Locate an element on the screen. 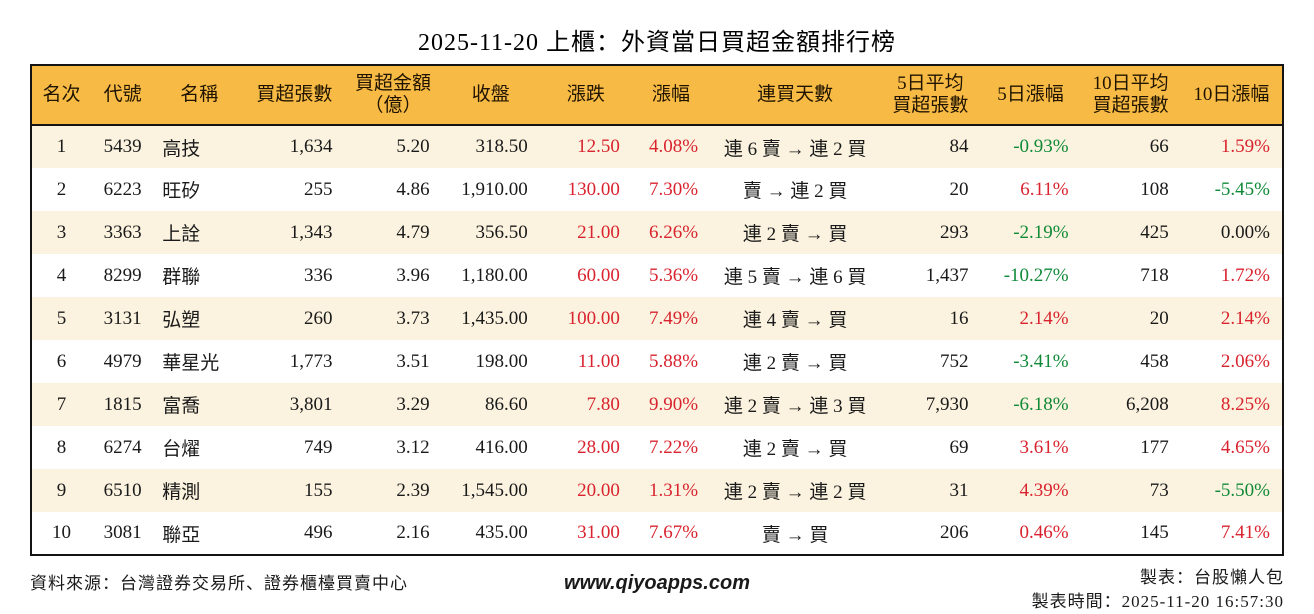 The width and height of the screenshot is (1314, 614). cell-name: 精測 is located at coordinates (181, 492).